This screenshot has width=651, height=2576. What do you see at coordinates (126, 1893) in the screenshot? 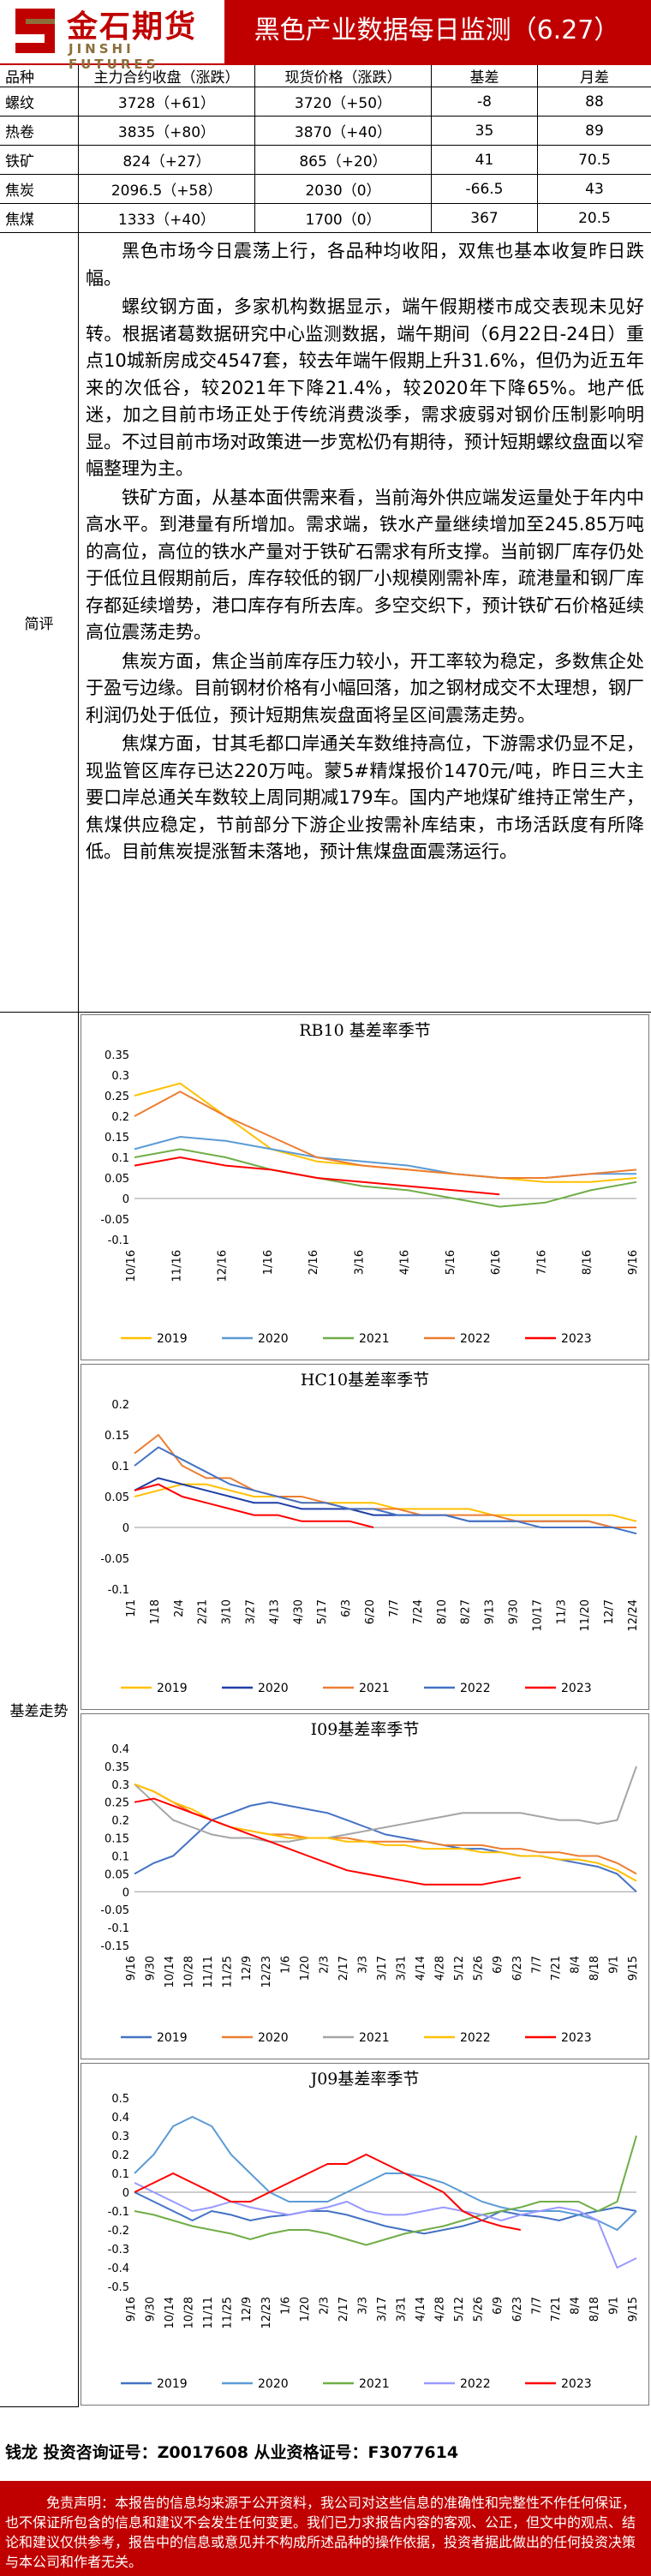
I see `y-tick-label: 0` at bounding box center [126, 1893].